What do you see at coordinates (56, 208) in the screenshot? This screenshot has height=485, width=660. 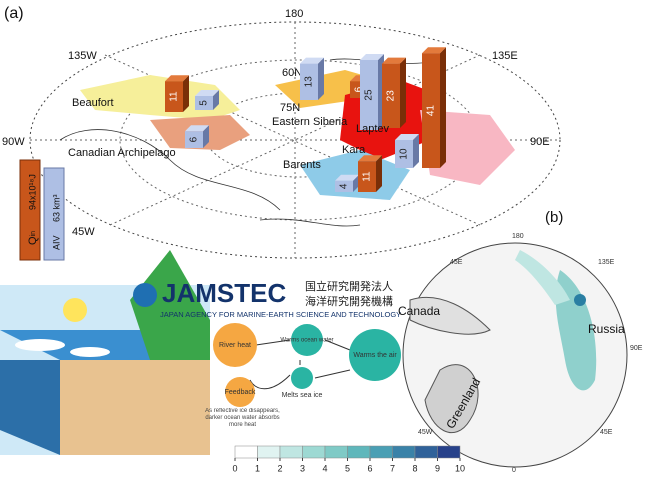 I see `legend-label: 63 km³` at bounding box center [56, 208].